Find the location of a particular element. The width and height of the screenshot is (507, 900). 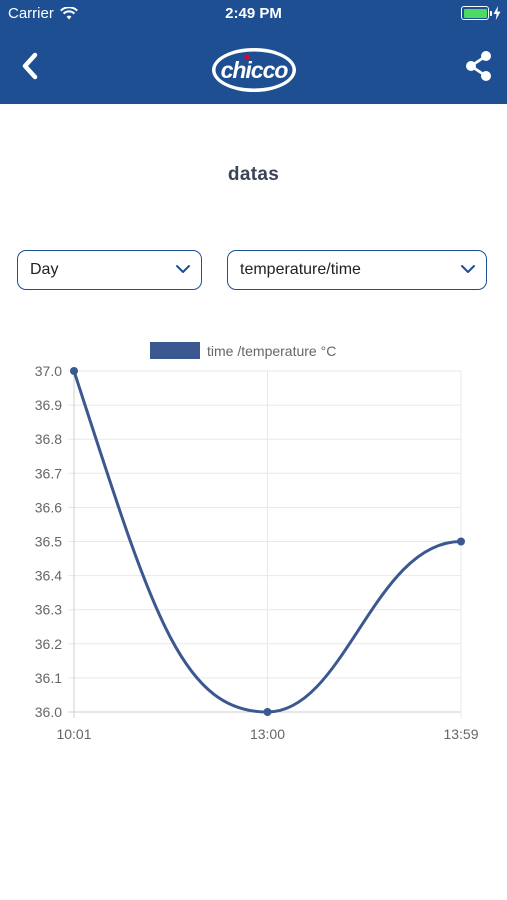

page-title: datas is located at coordinates (253, 174).